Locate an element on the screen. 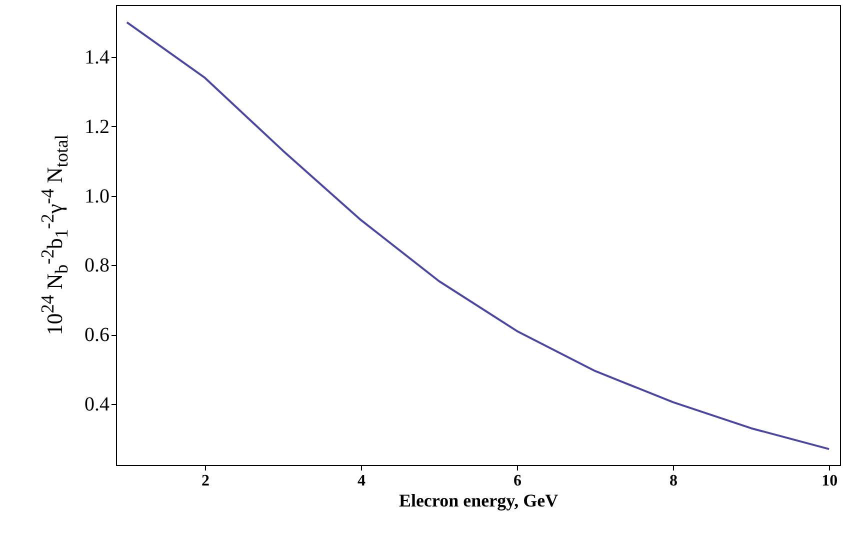 This screenshot has height=536, width=843. x-tick-label: 6 is located at coordinates (518, 481).